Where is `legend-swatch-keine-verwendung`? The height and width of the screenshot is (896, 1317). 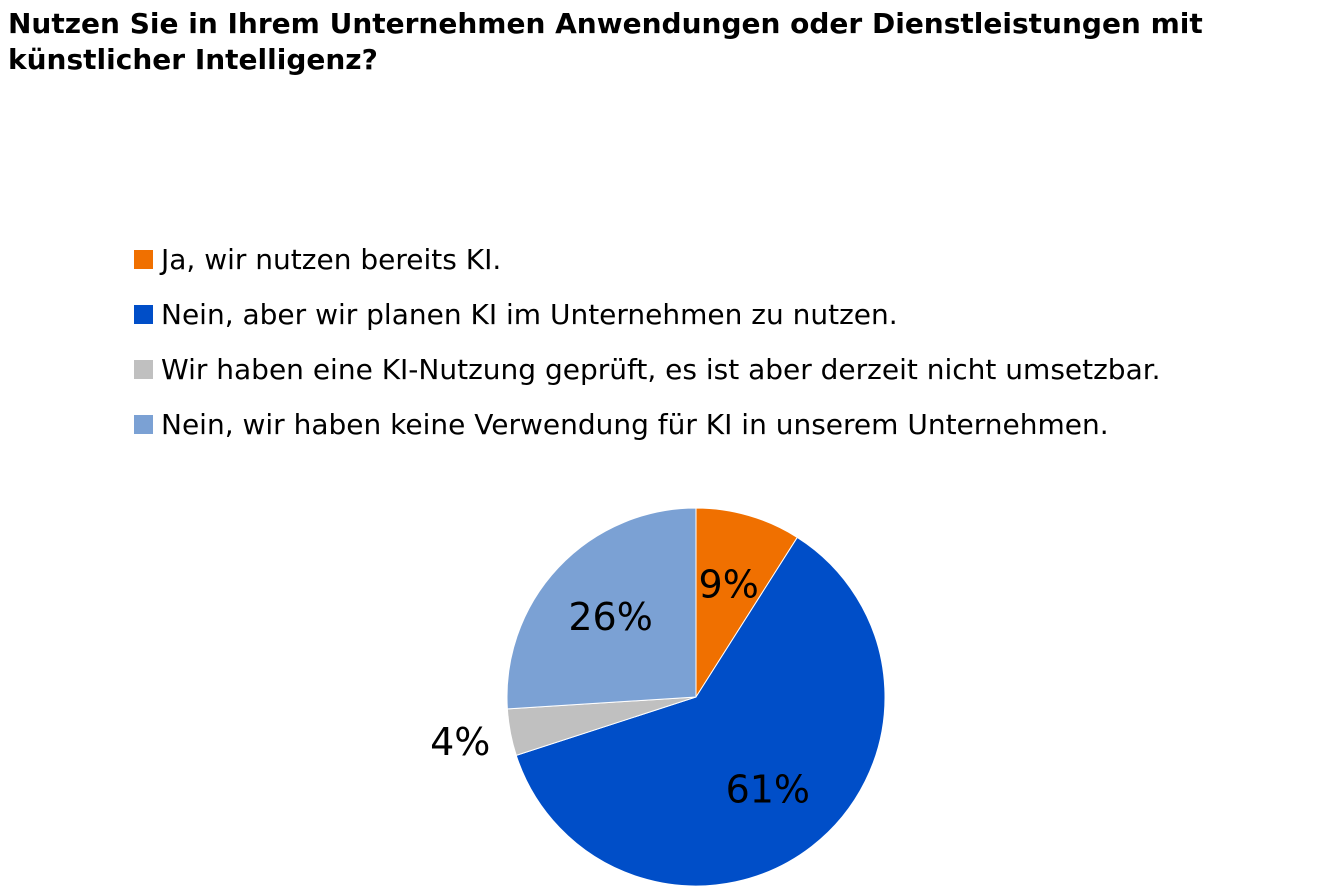 legend-swatch-keine-verwendung is located at coordinates (143, 424).